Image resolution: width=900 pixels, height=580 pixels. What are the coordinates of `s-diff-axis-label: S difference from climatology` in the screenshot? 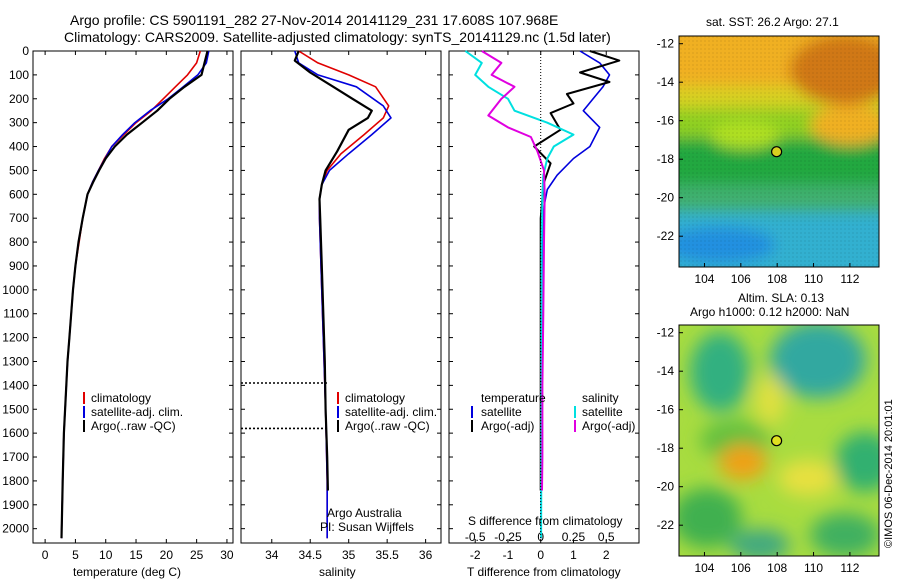 It's located at (545, 521).